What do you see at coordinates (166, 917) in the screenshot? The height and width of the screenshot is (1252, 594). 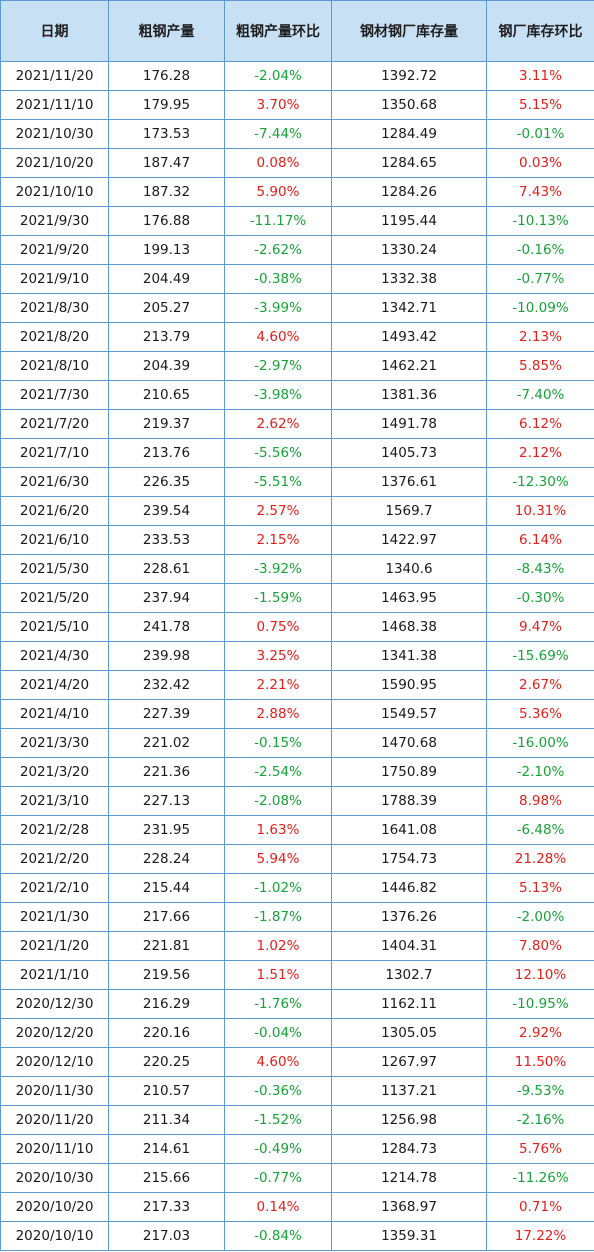 I see `crude-steel-output-cell: 217.66` at bounding box center [166, 917].